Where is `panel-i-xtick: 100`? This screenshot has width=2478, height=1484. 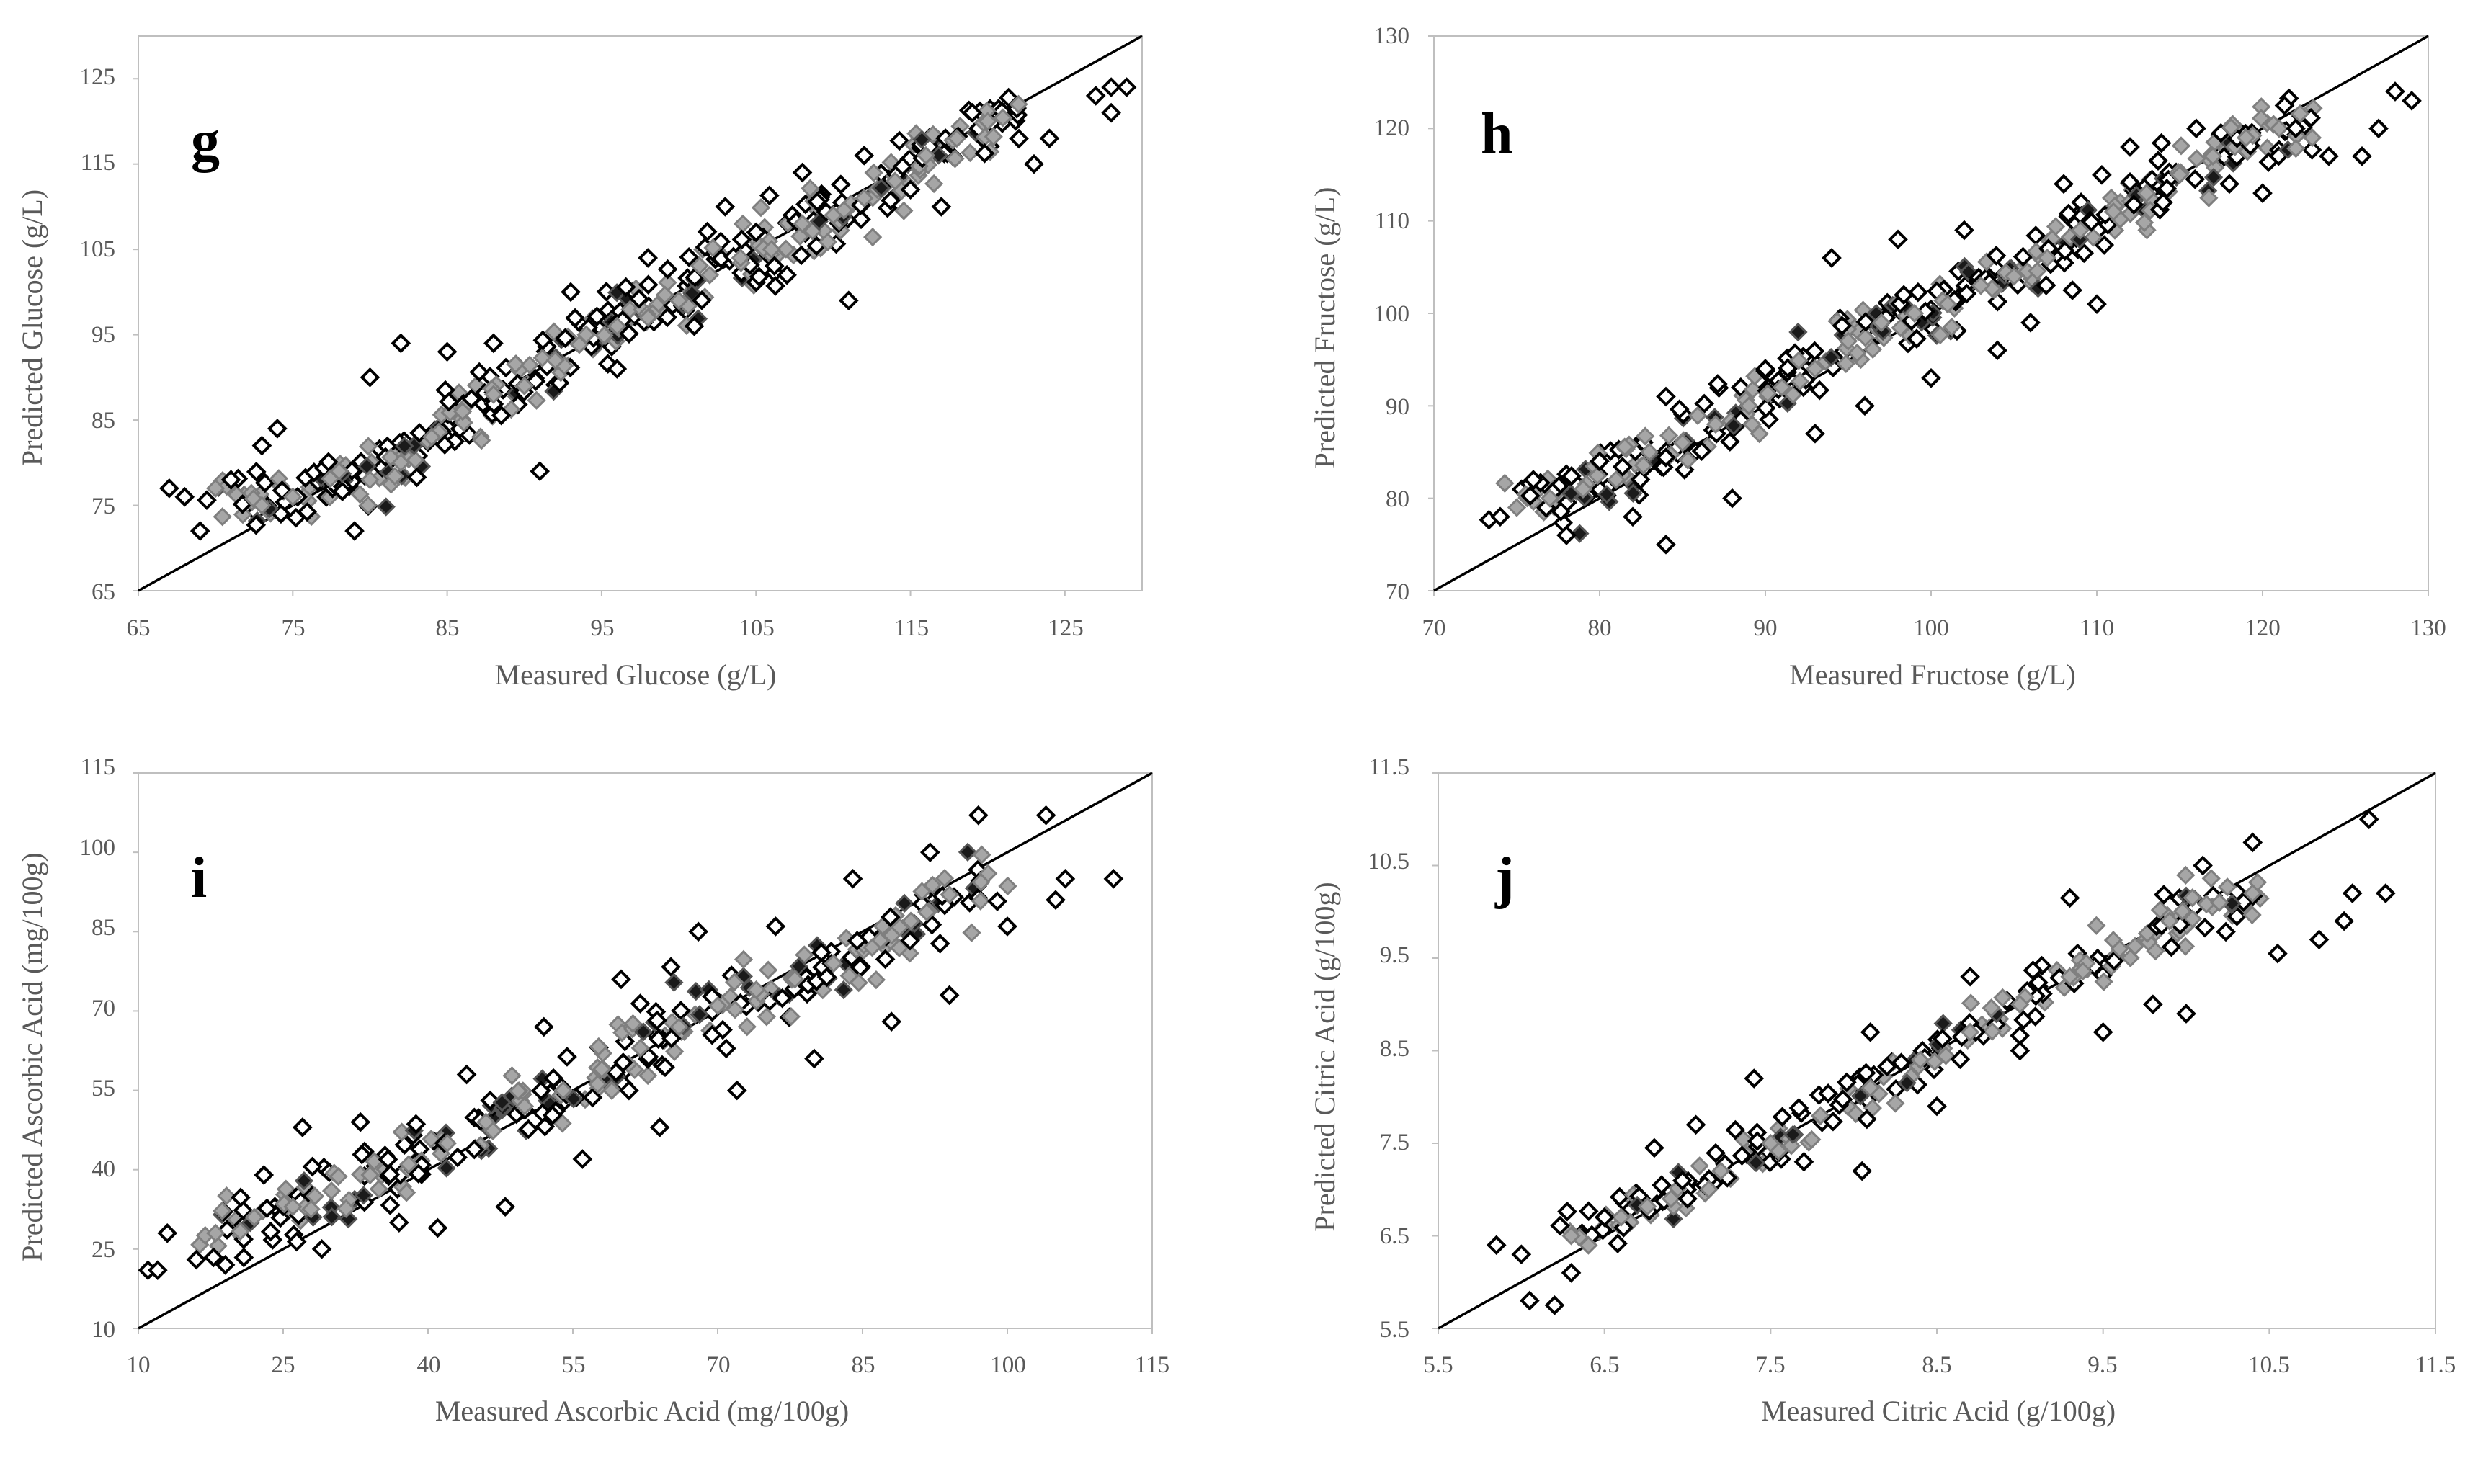
panel-i-xtick: 100 is located at coordinates (1008, 1365).